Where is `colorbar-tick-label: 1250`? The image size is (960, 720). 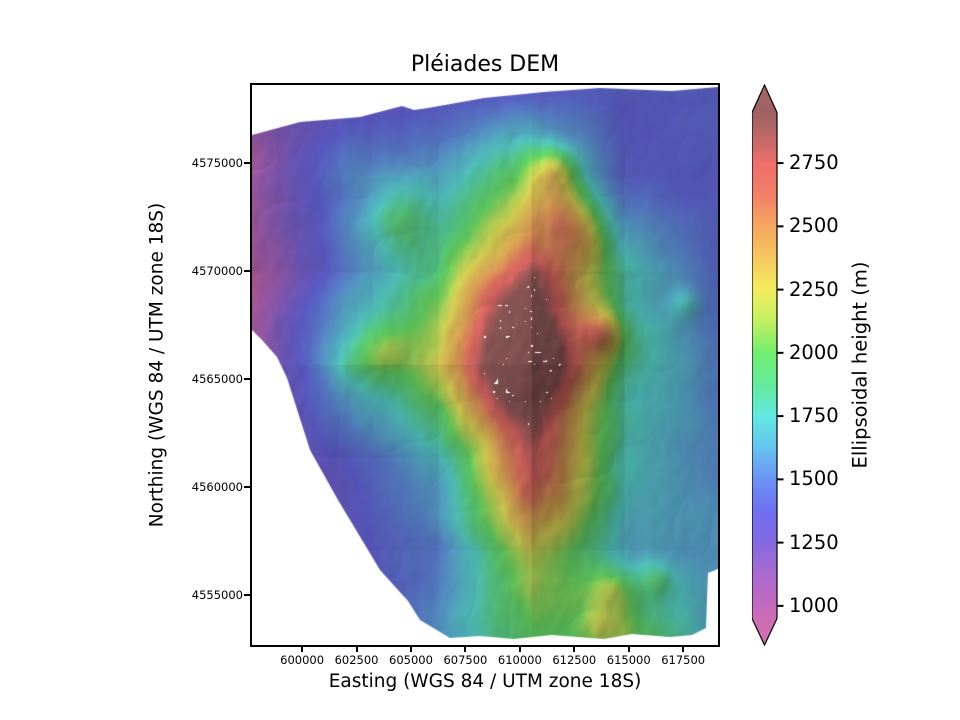 colorbar-tick-label: 1250 is located at coordinates (814, 542).